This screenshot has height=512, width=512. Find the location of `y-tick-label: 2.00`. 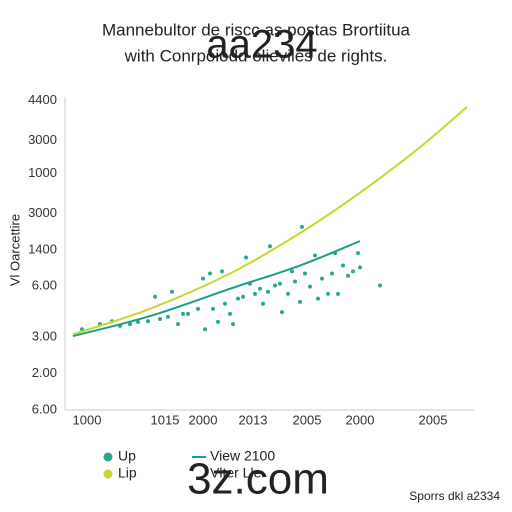

y-tick-label: 2.00 is located at coordinates (44, 372).